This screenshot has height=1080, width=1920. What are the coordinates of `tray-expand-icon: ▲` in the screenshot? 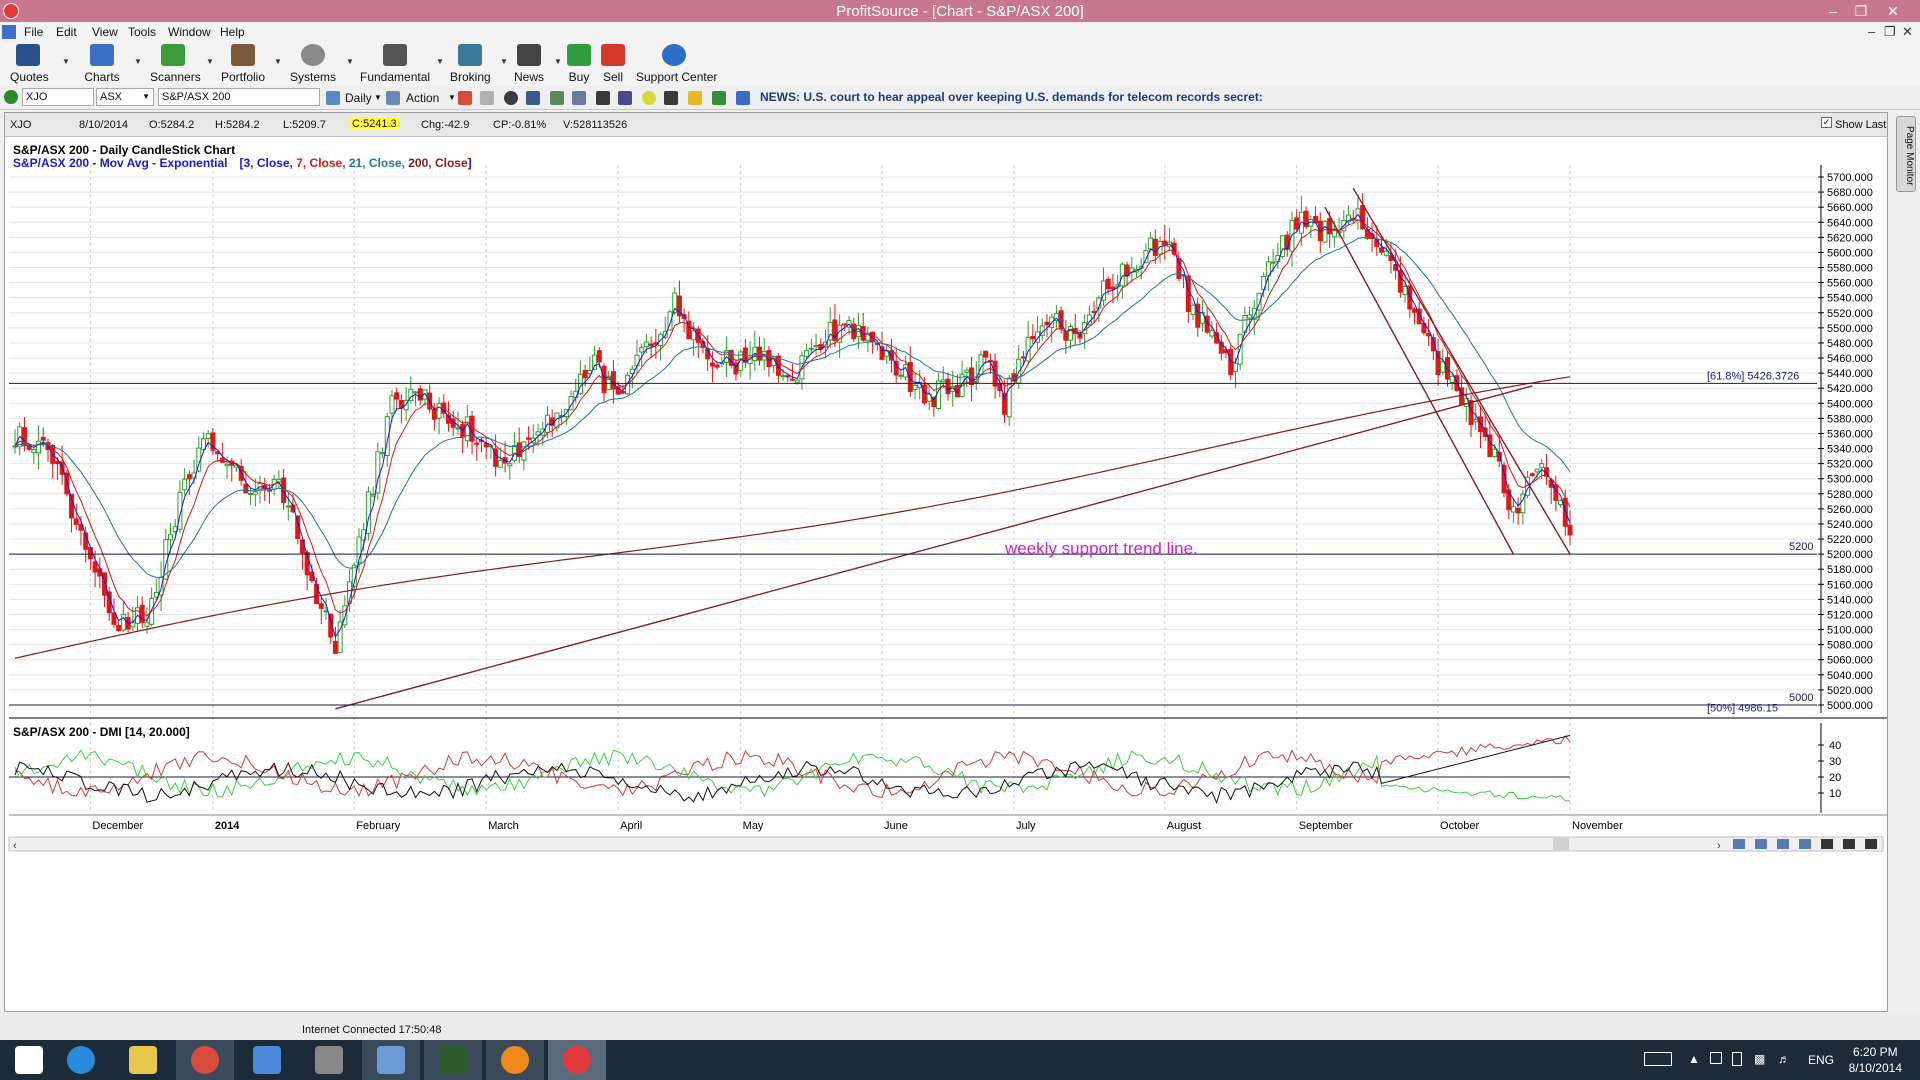 It's located at (1694, 1059).